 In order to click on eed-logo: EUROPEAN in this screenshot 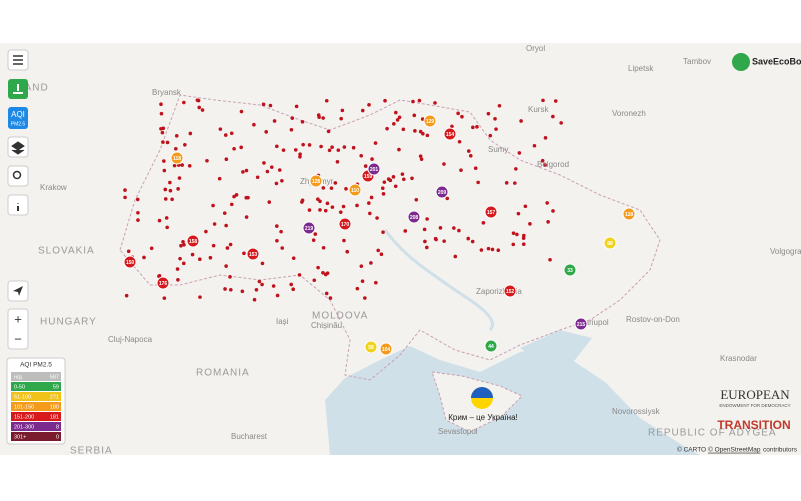, I will do `click(755, 394)`.